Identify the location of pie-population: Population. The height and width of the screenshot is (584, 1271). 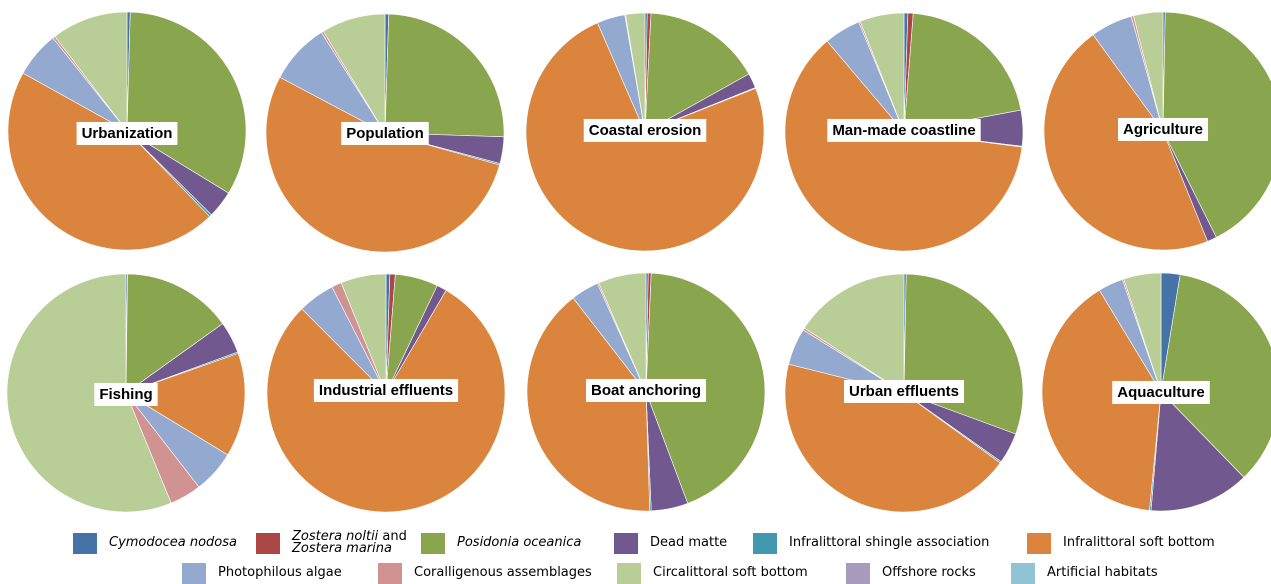
(385, 133).